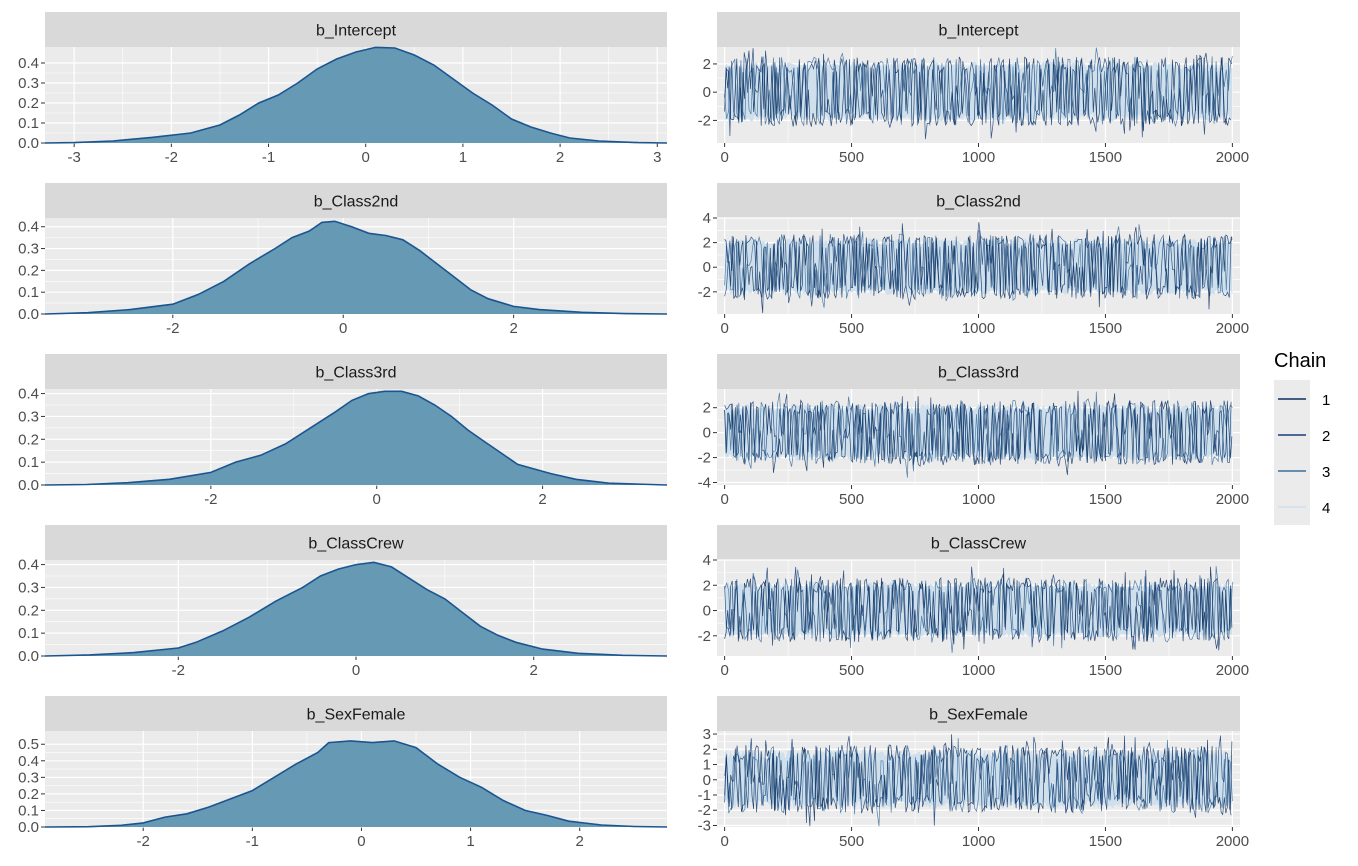 This screenshot has width=1358, height=866. I want to click on density-strip-b_Intercept, so click(356, 29).